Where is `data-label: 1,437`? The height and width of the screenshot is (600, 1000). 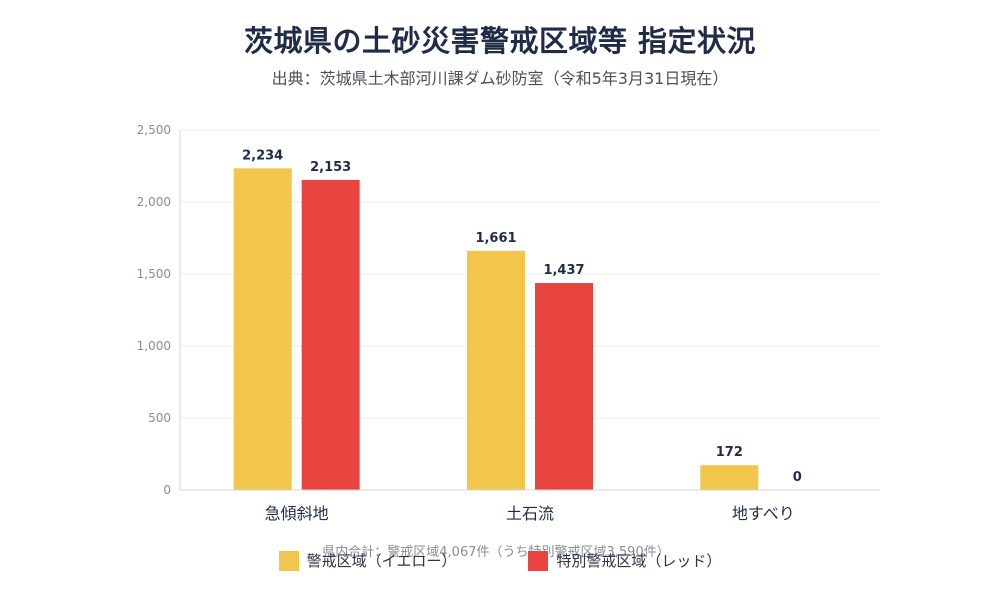
data-label: 1,437 is located at coordinates (563, 270).